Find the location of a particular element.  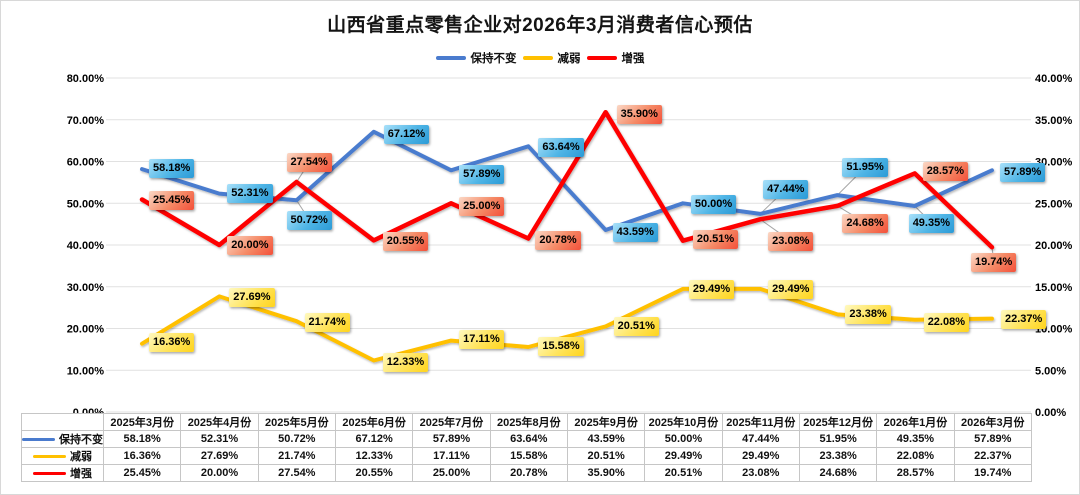

table-col-header-1: 2025年4月份 is located at coordinates (219, 422).